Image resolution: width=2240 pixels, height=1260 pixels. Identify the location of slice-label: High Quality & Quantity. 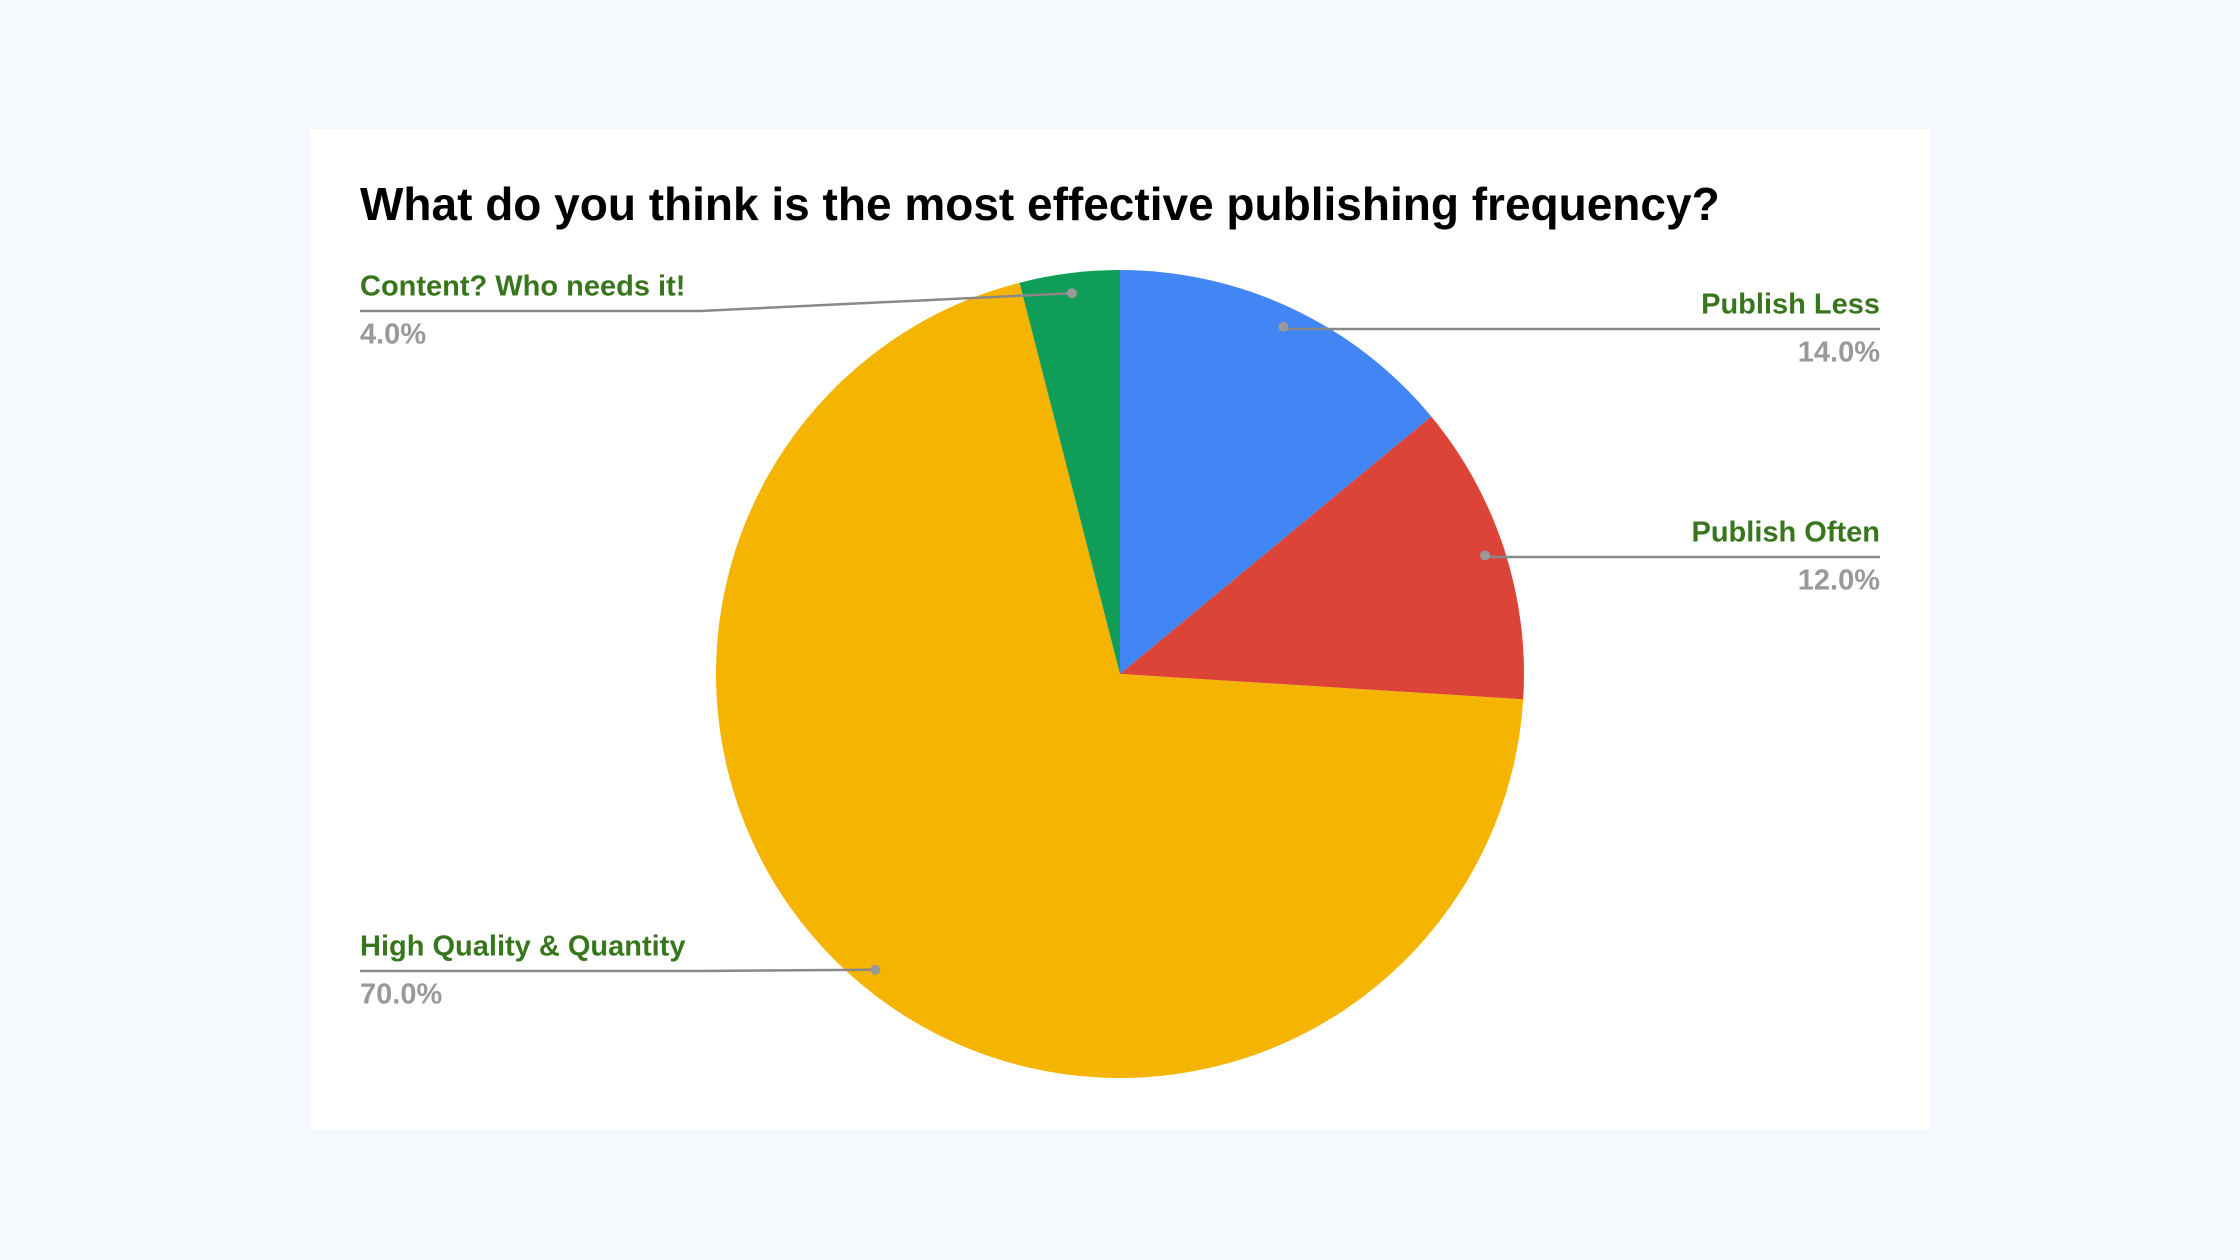
(522, 947).